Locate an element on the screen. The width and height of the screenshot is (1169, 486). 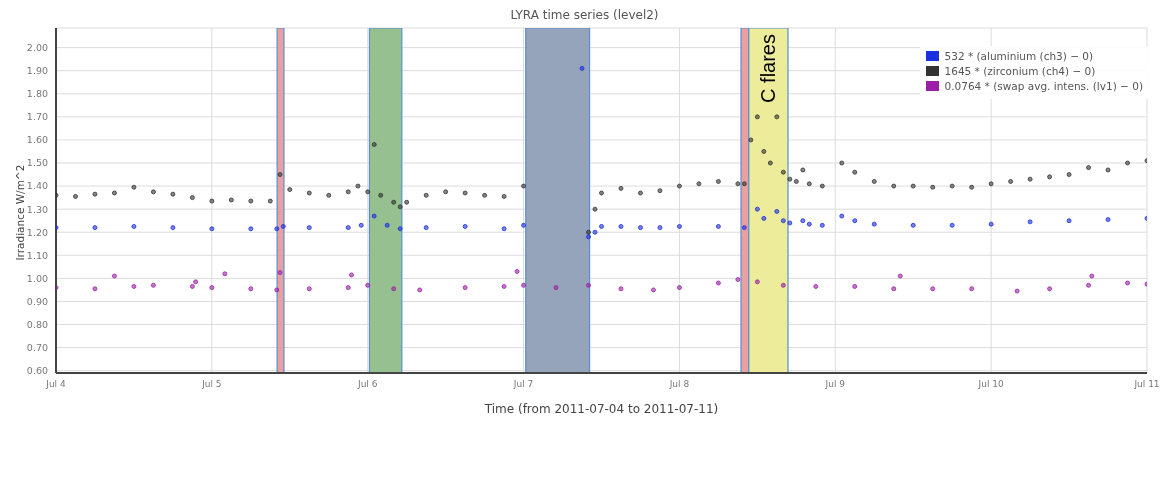
y-tick-label: 0.70 is located at coordinates (37, 347).